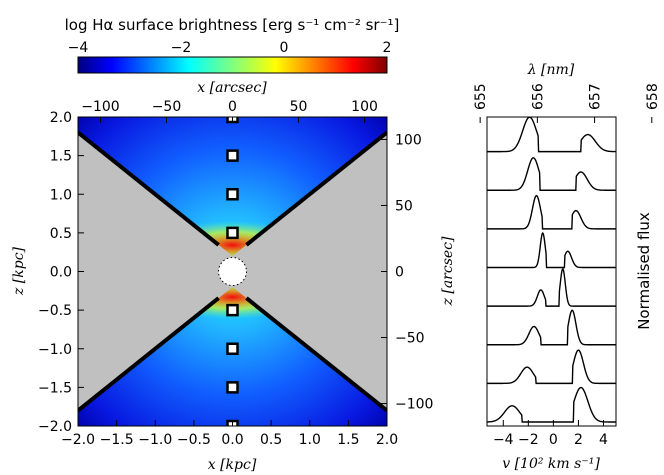 This screenshot has height=475, width=664. Describe the element at coordinates (503, 440) in the screenshot. I see `velocity-tick-label: −4` at that location.